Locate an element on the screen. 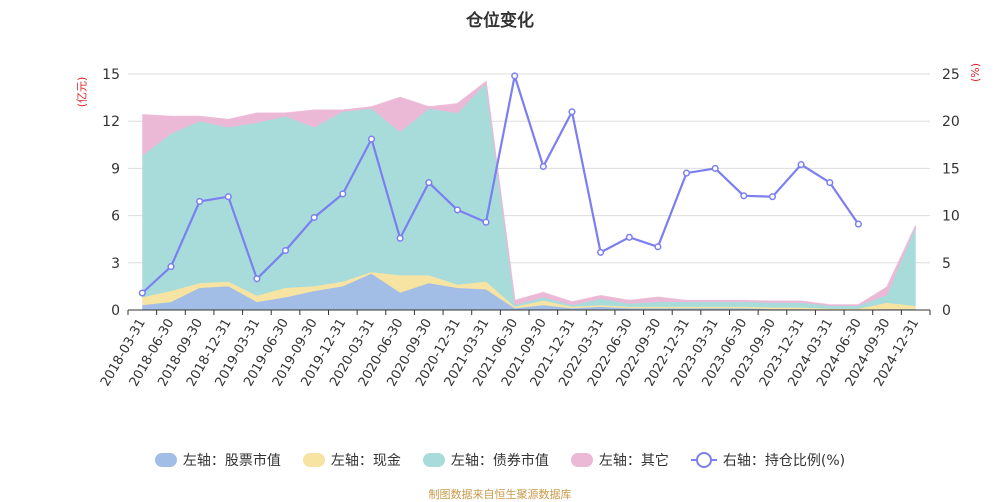 The width and height of the screenshot is (1000, 502). left-axis-tick-label: 3 is located at coordinates (115, 264).